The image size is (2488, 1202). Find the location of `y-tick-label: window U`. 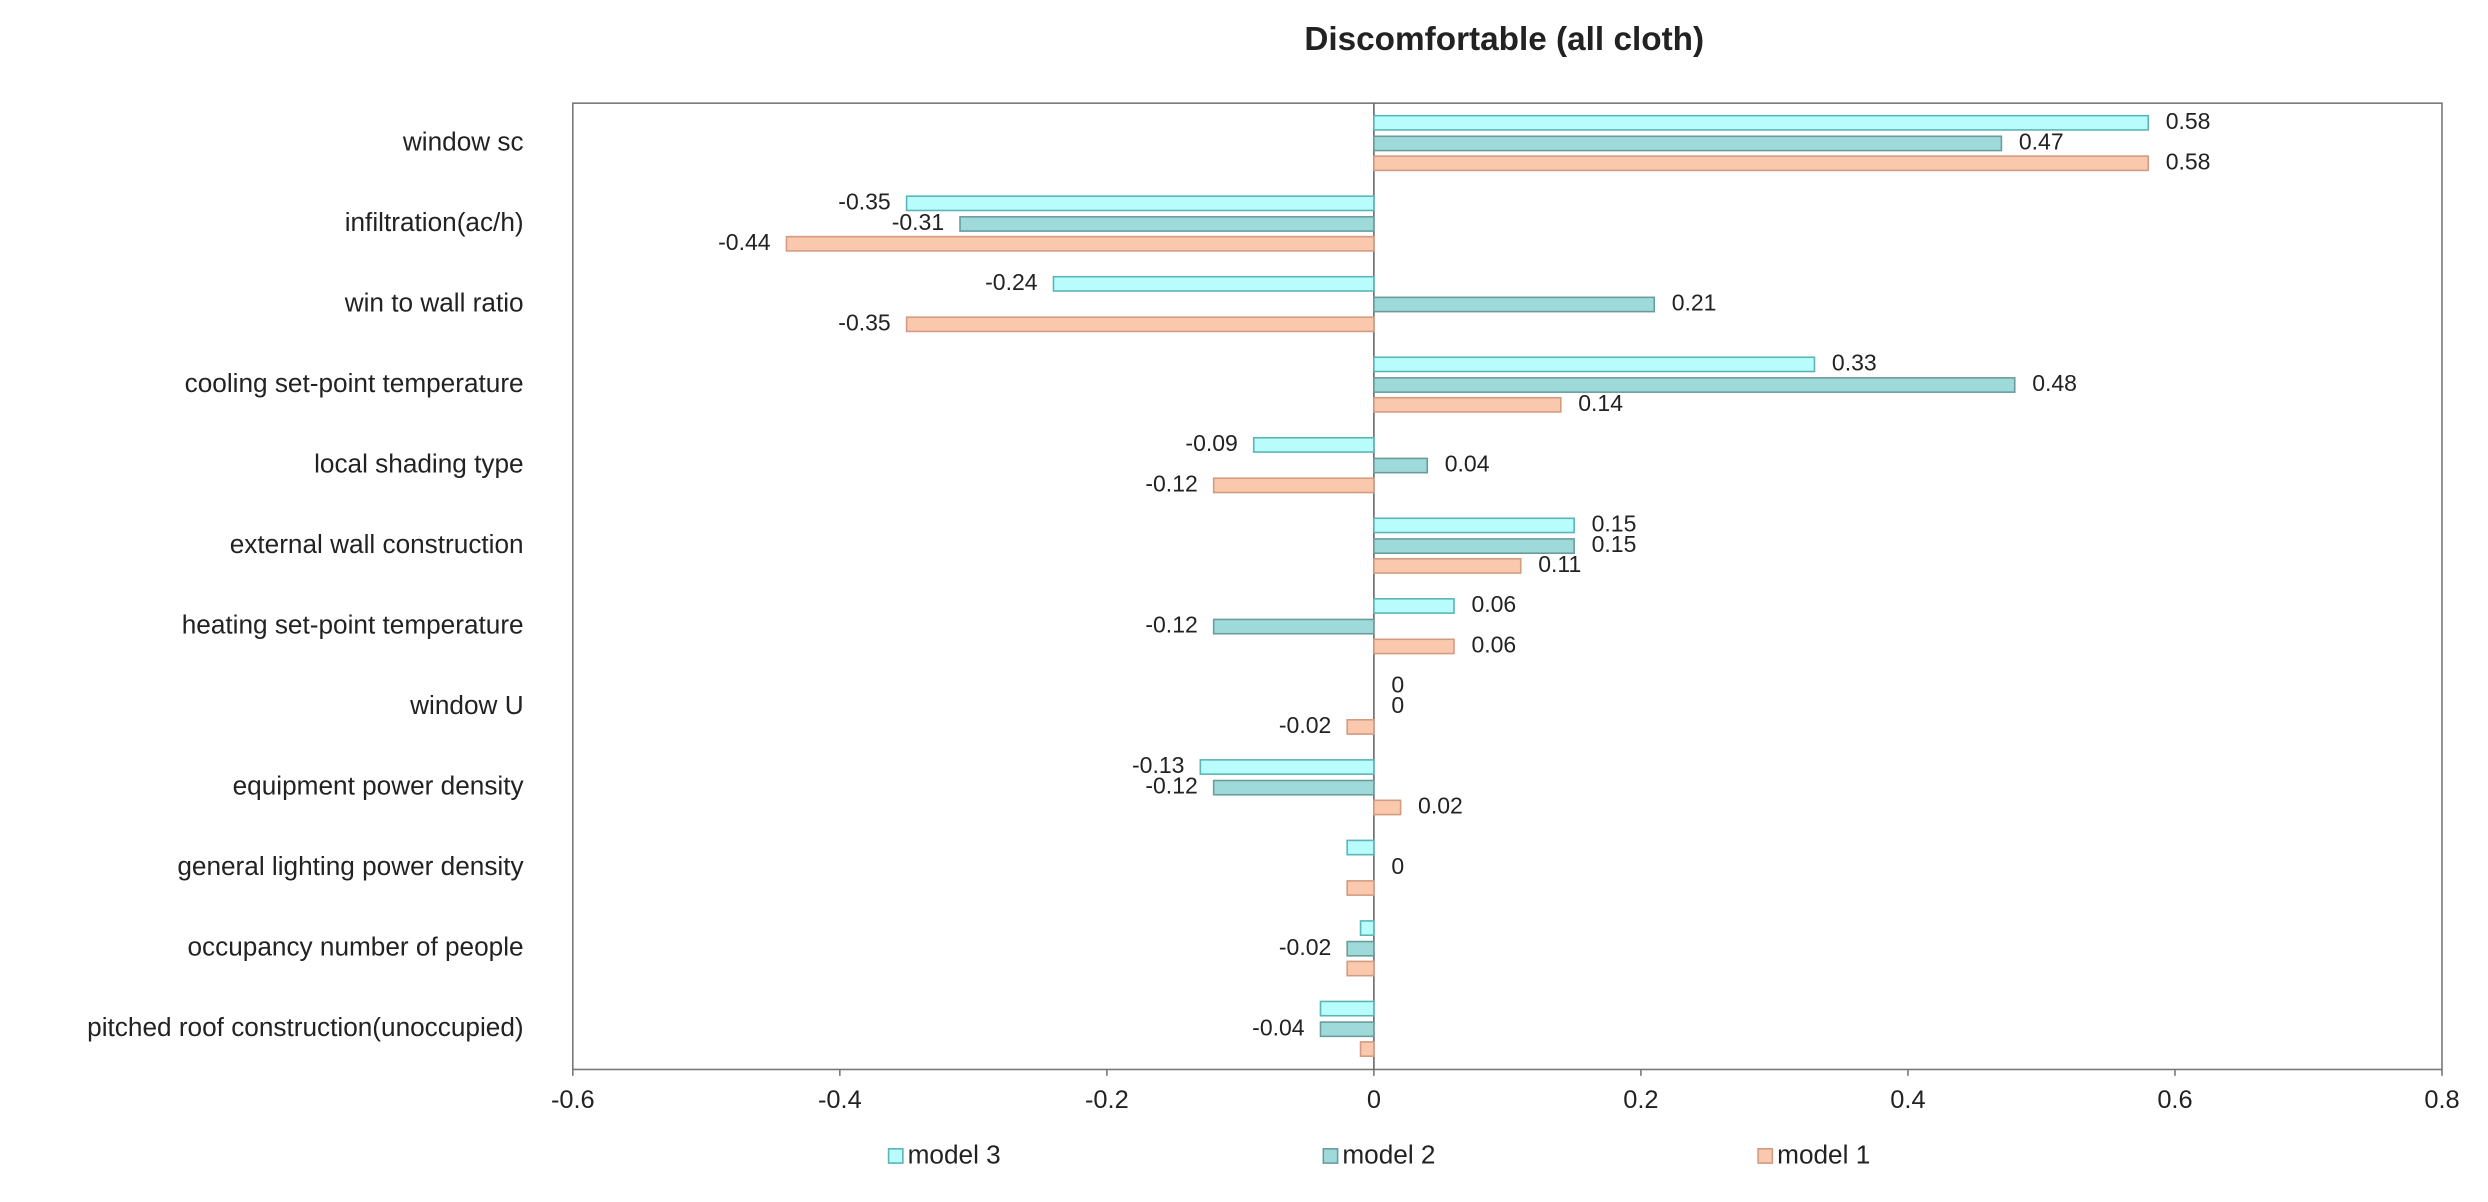

y-tick-label: window U is located at coordinates (466, 705).